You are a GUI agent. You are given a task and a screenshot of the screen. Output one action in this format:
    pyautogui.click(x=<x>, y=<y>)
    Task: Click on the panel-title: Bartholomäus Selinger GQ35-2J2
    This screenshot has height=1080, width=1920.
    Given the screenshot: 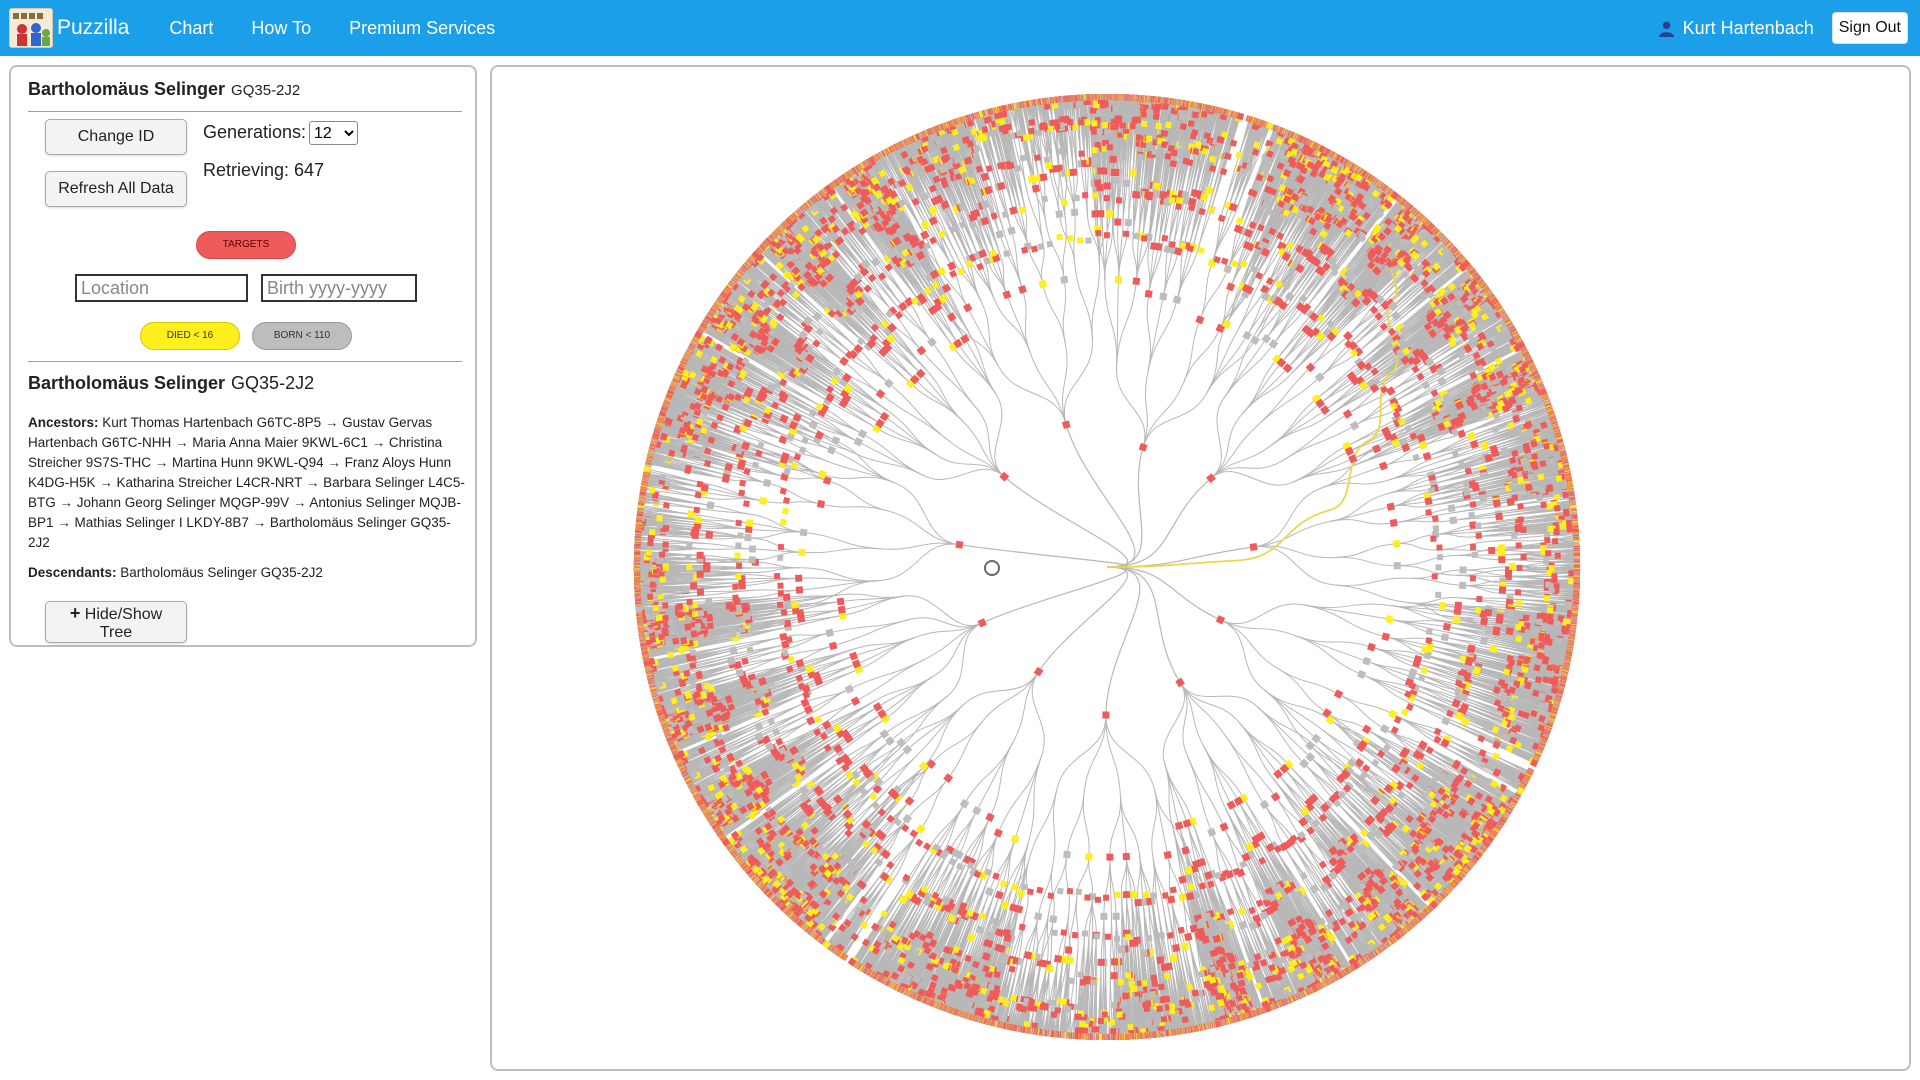 What is the action you would take?
    pyautogui.click(x=164, y=89)
    